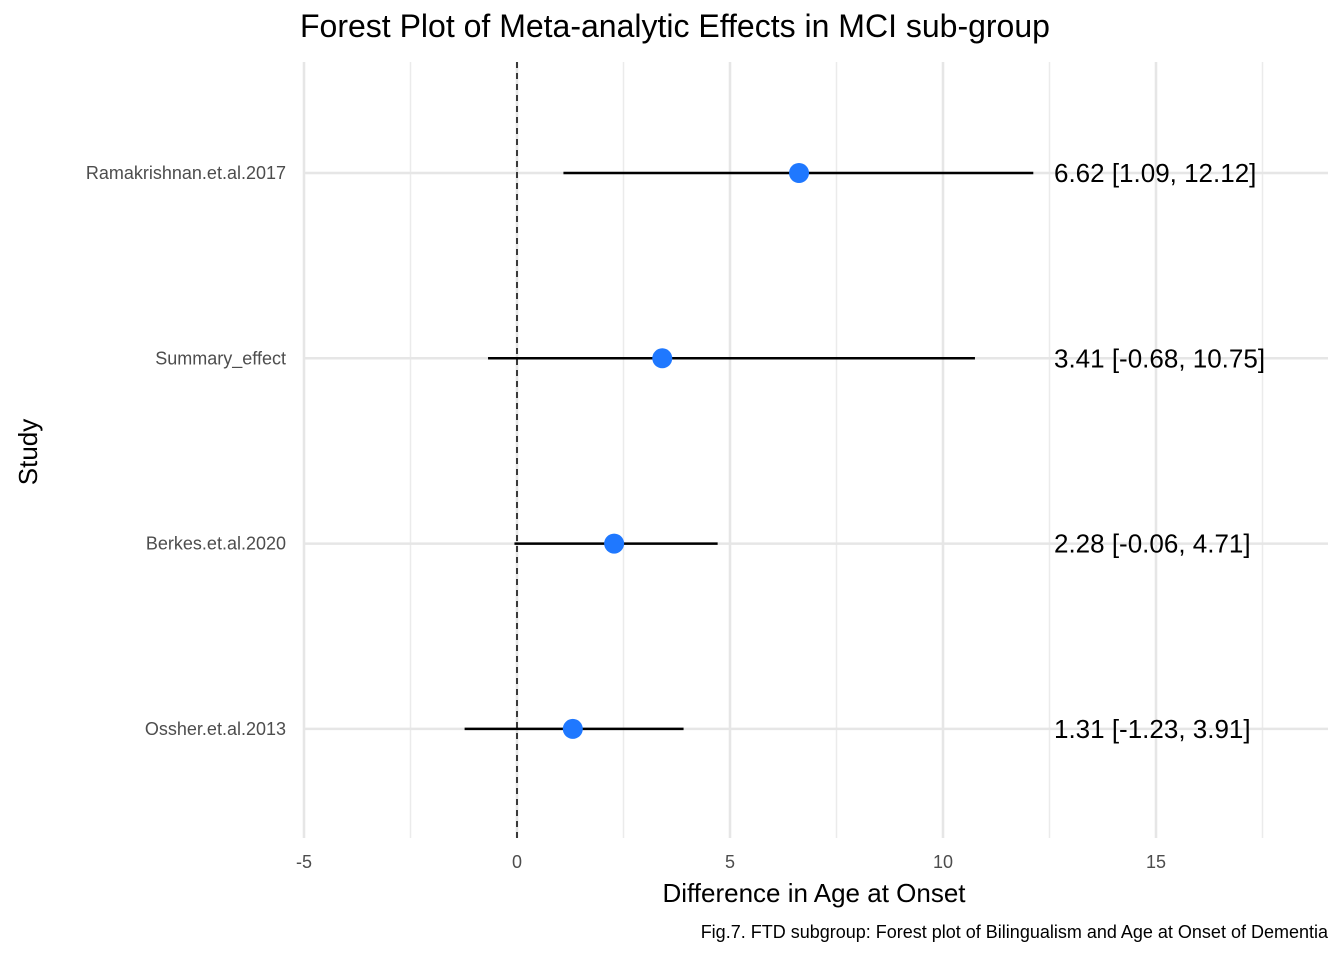  What do you see at coordinates (1152, 544) in the screenshot?
I see `estimate-label: 2.28 [-0.06, 4.71]` at bounding box center [1152, 544].